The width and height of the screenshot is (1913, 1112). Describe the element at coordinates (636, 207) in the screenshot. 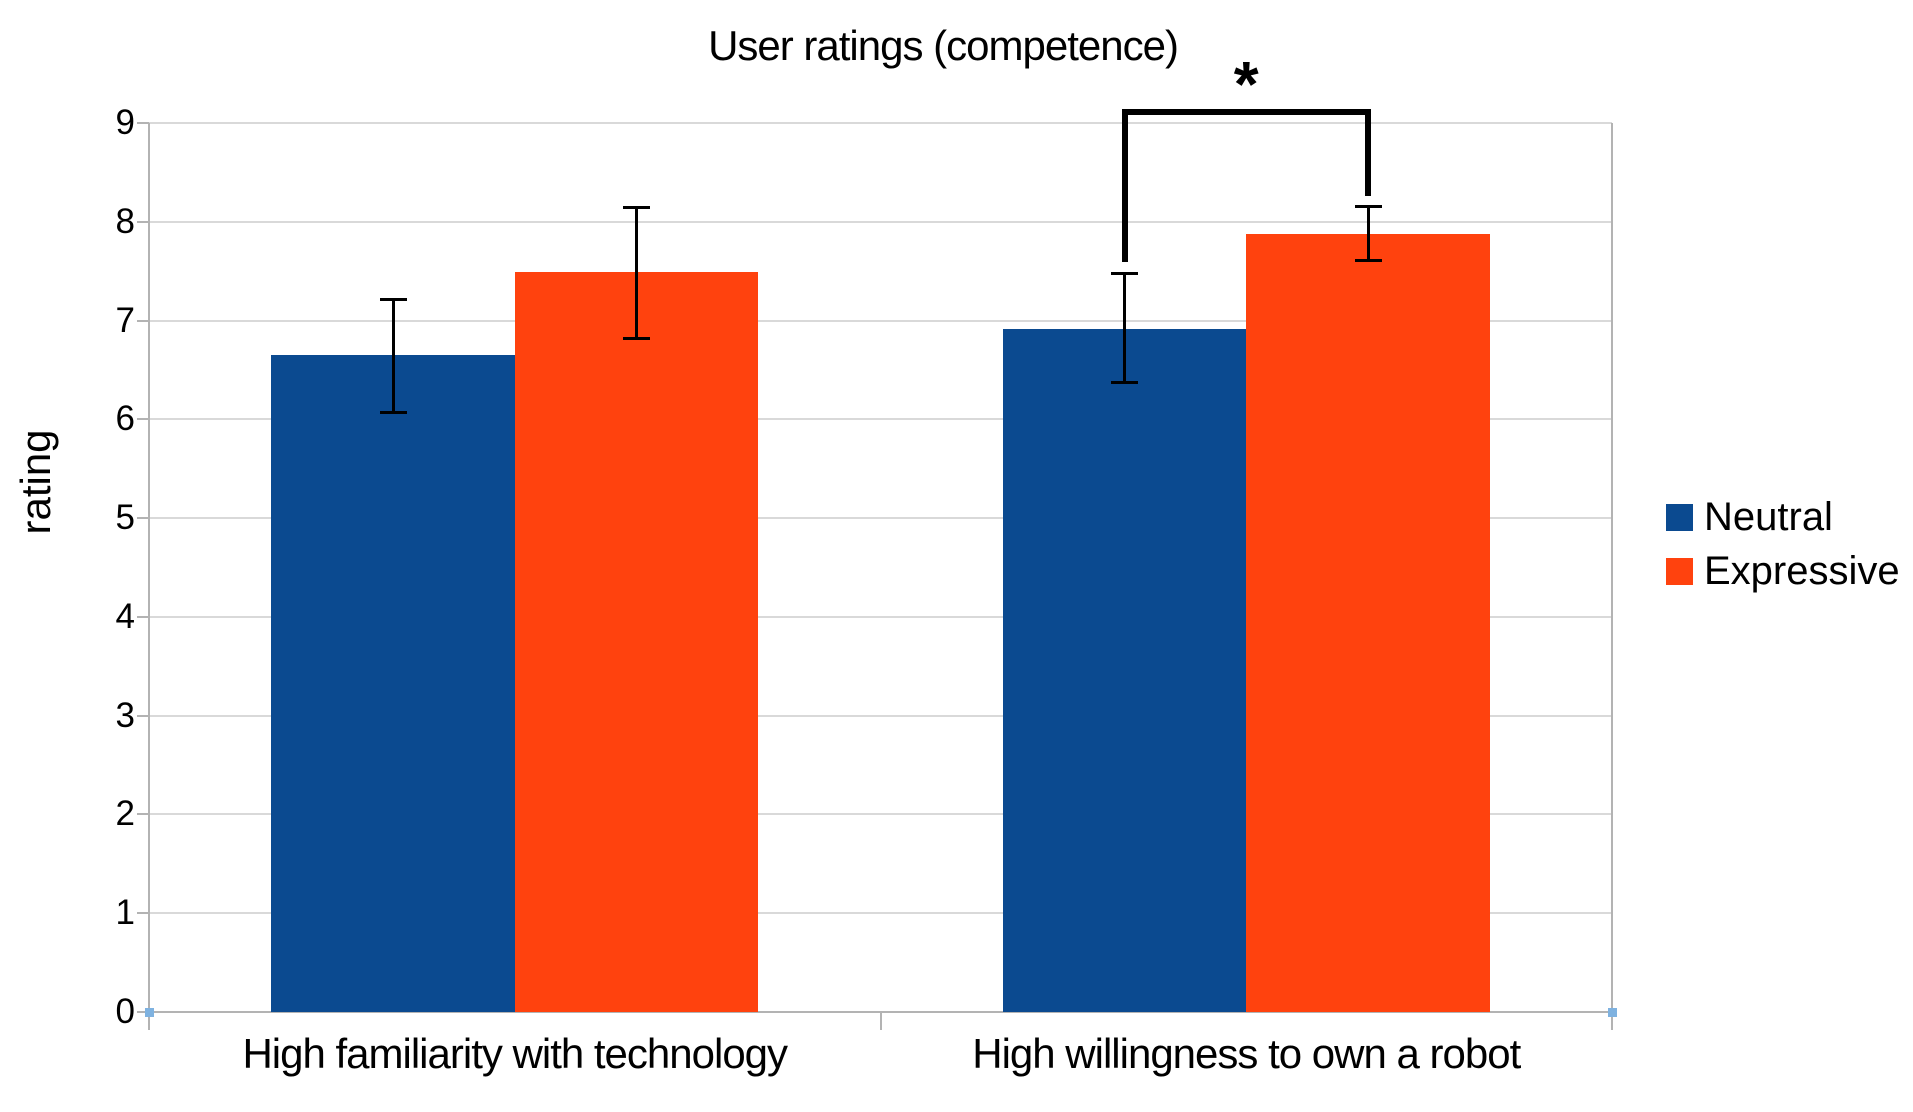

I see `error-bar-cap-top-expressive-high-familiarity-with-technology` at that location.